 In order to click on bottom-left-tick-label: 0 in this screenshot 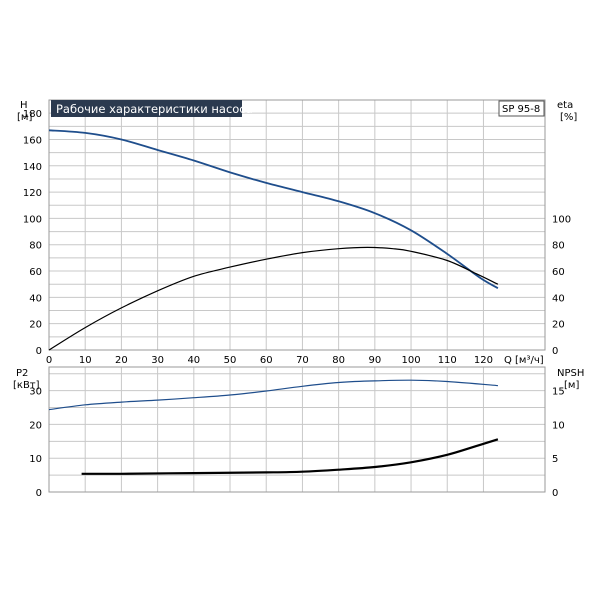, I will do `click(39, 493)`.